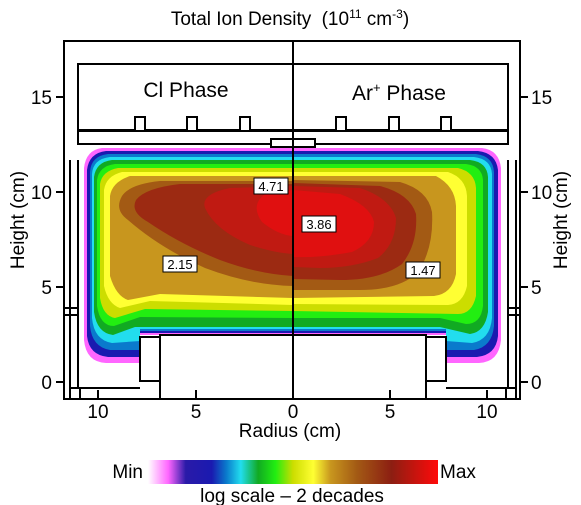 This screenshot has width=581, height=505. Describe the element at coordinates (270, 186) in the screenshot. I see `contour-label-left-peak: 4.71` at that location.